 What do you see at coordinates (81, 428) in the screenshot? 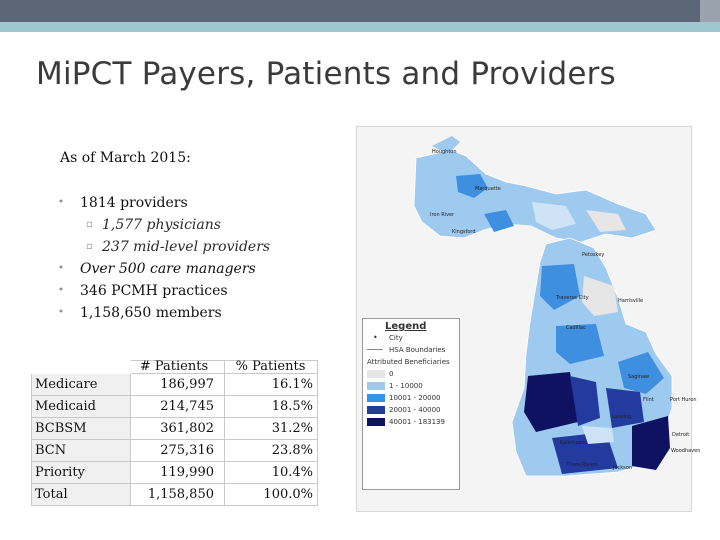
I see `row-label: BCBSM` at bounding box center [81, 428].